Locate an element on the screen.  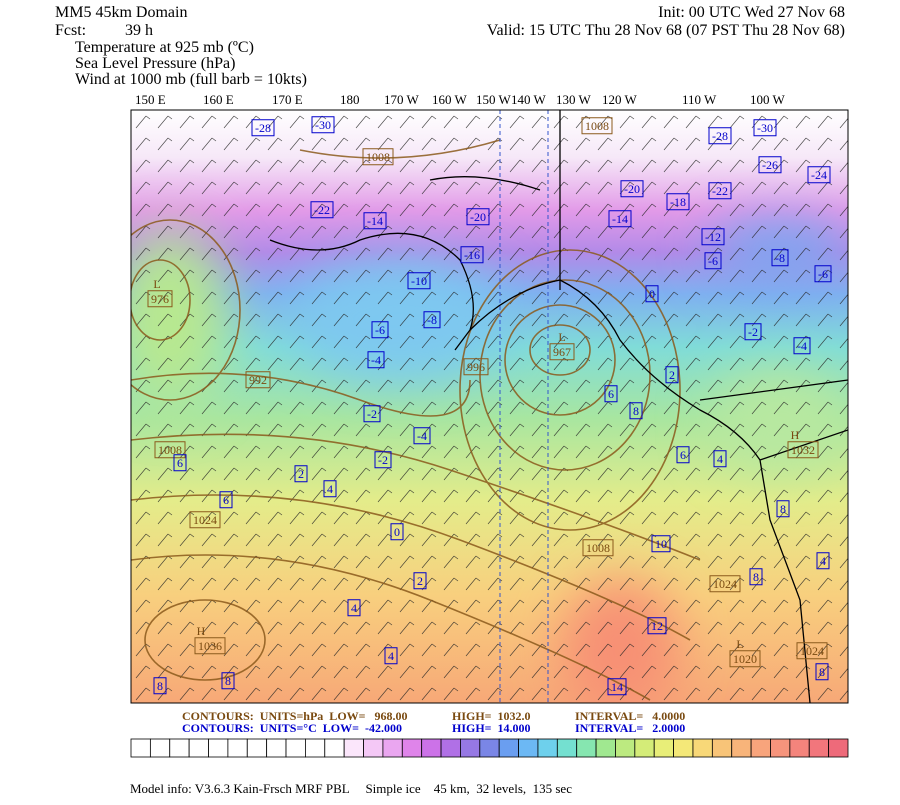
longitude-label: 150 W is located at coordinates (494, 99).